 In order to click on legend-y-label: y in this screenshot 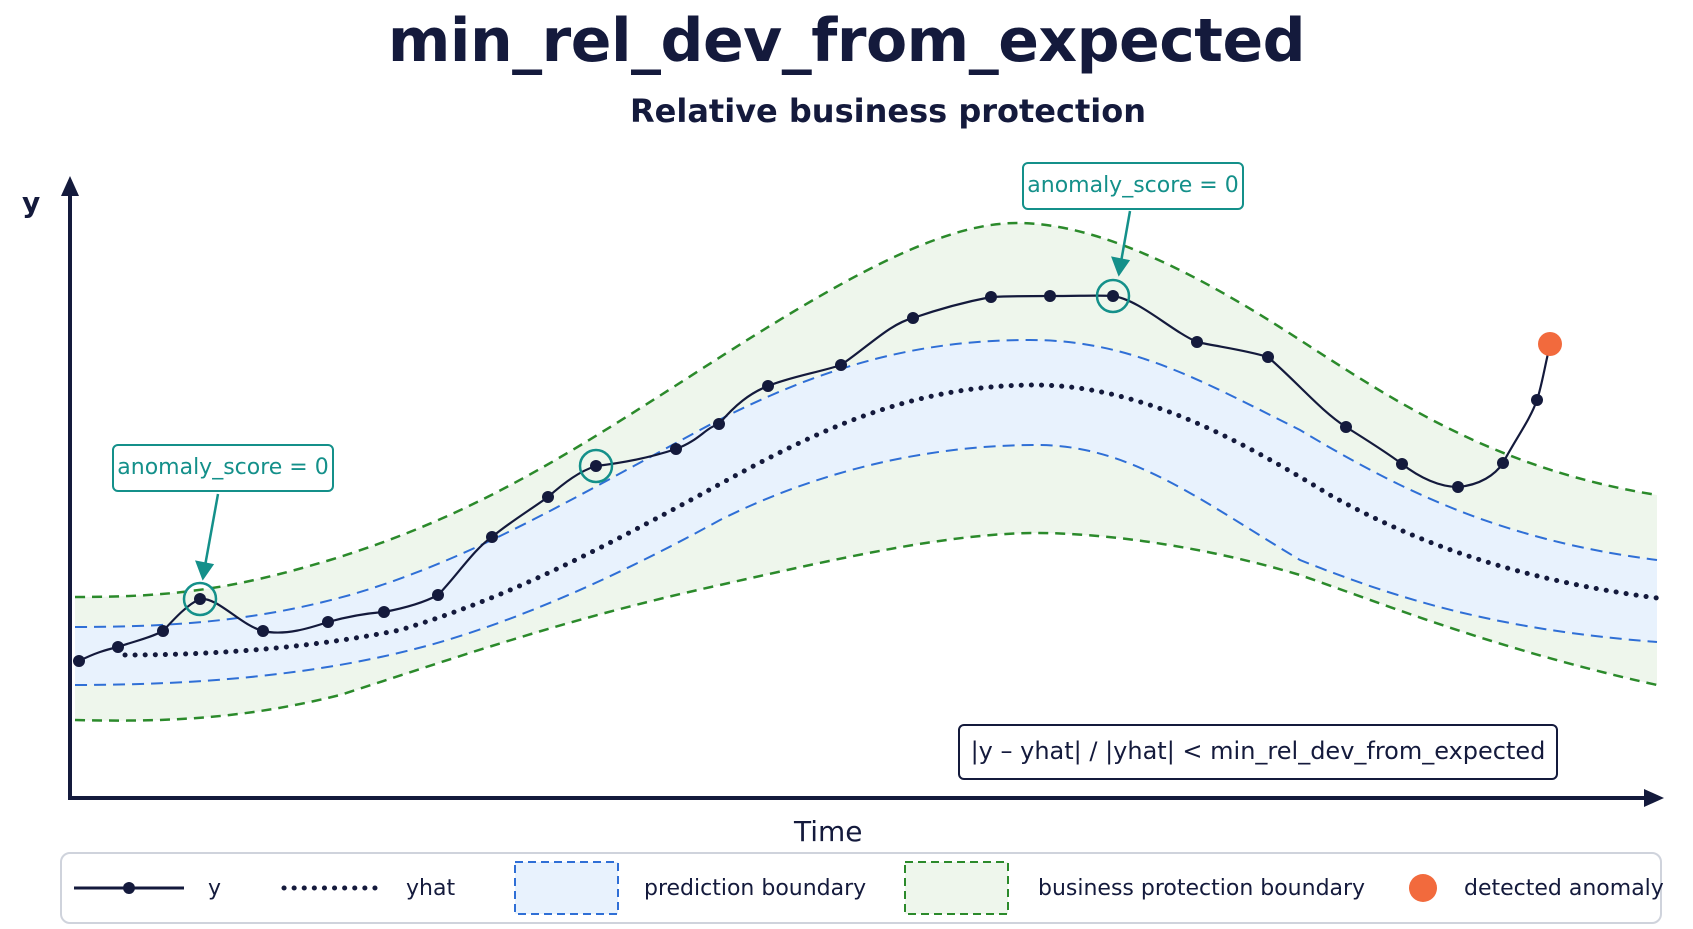, I will do `click(215, 888)`.